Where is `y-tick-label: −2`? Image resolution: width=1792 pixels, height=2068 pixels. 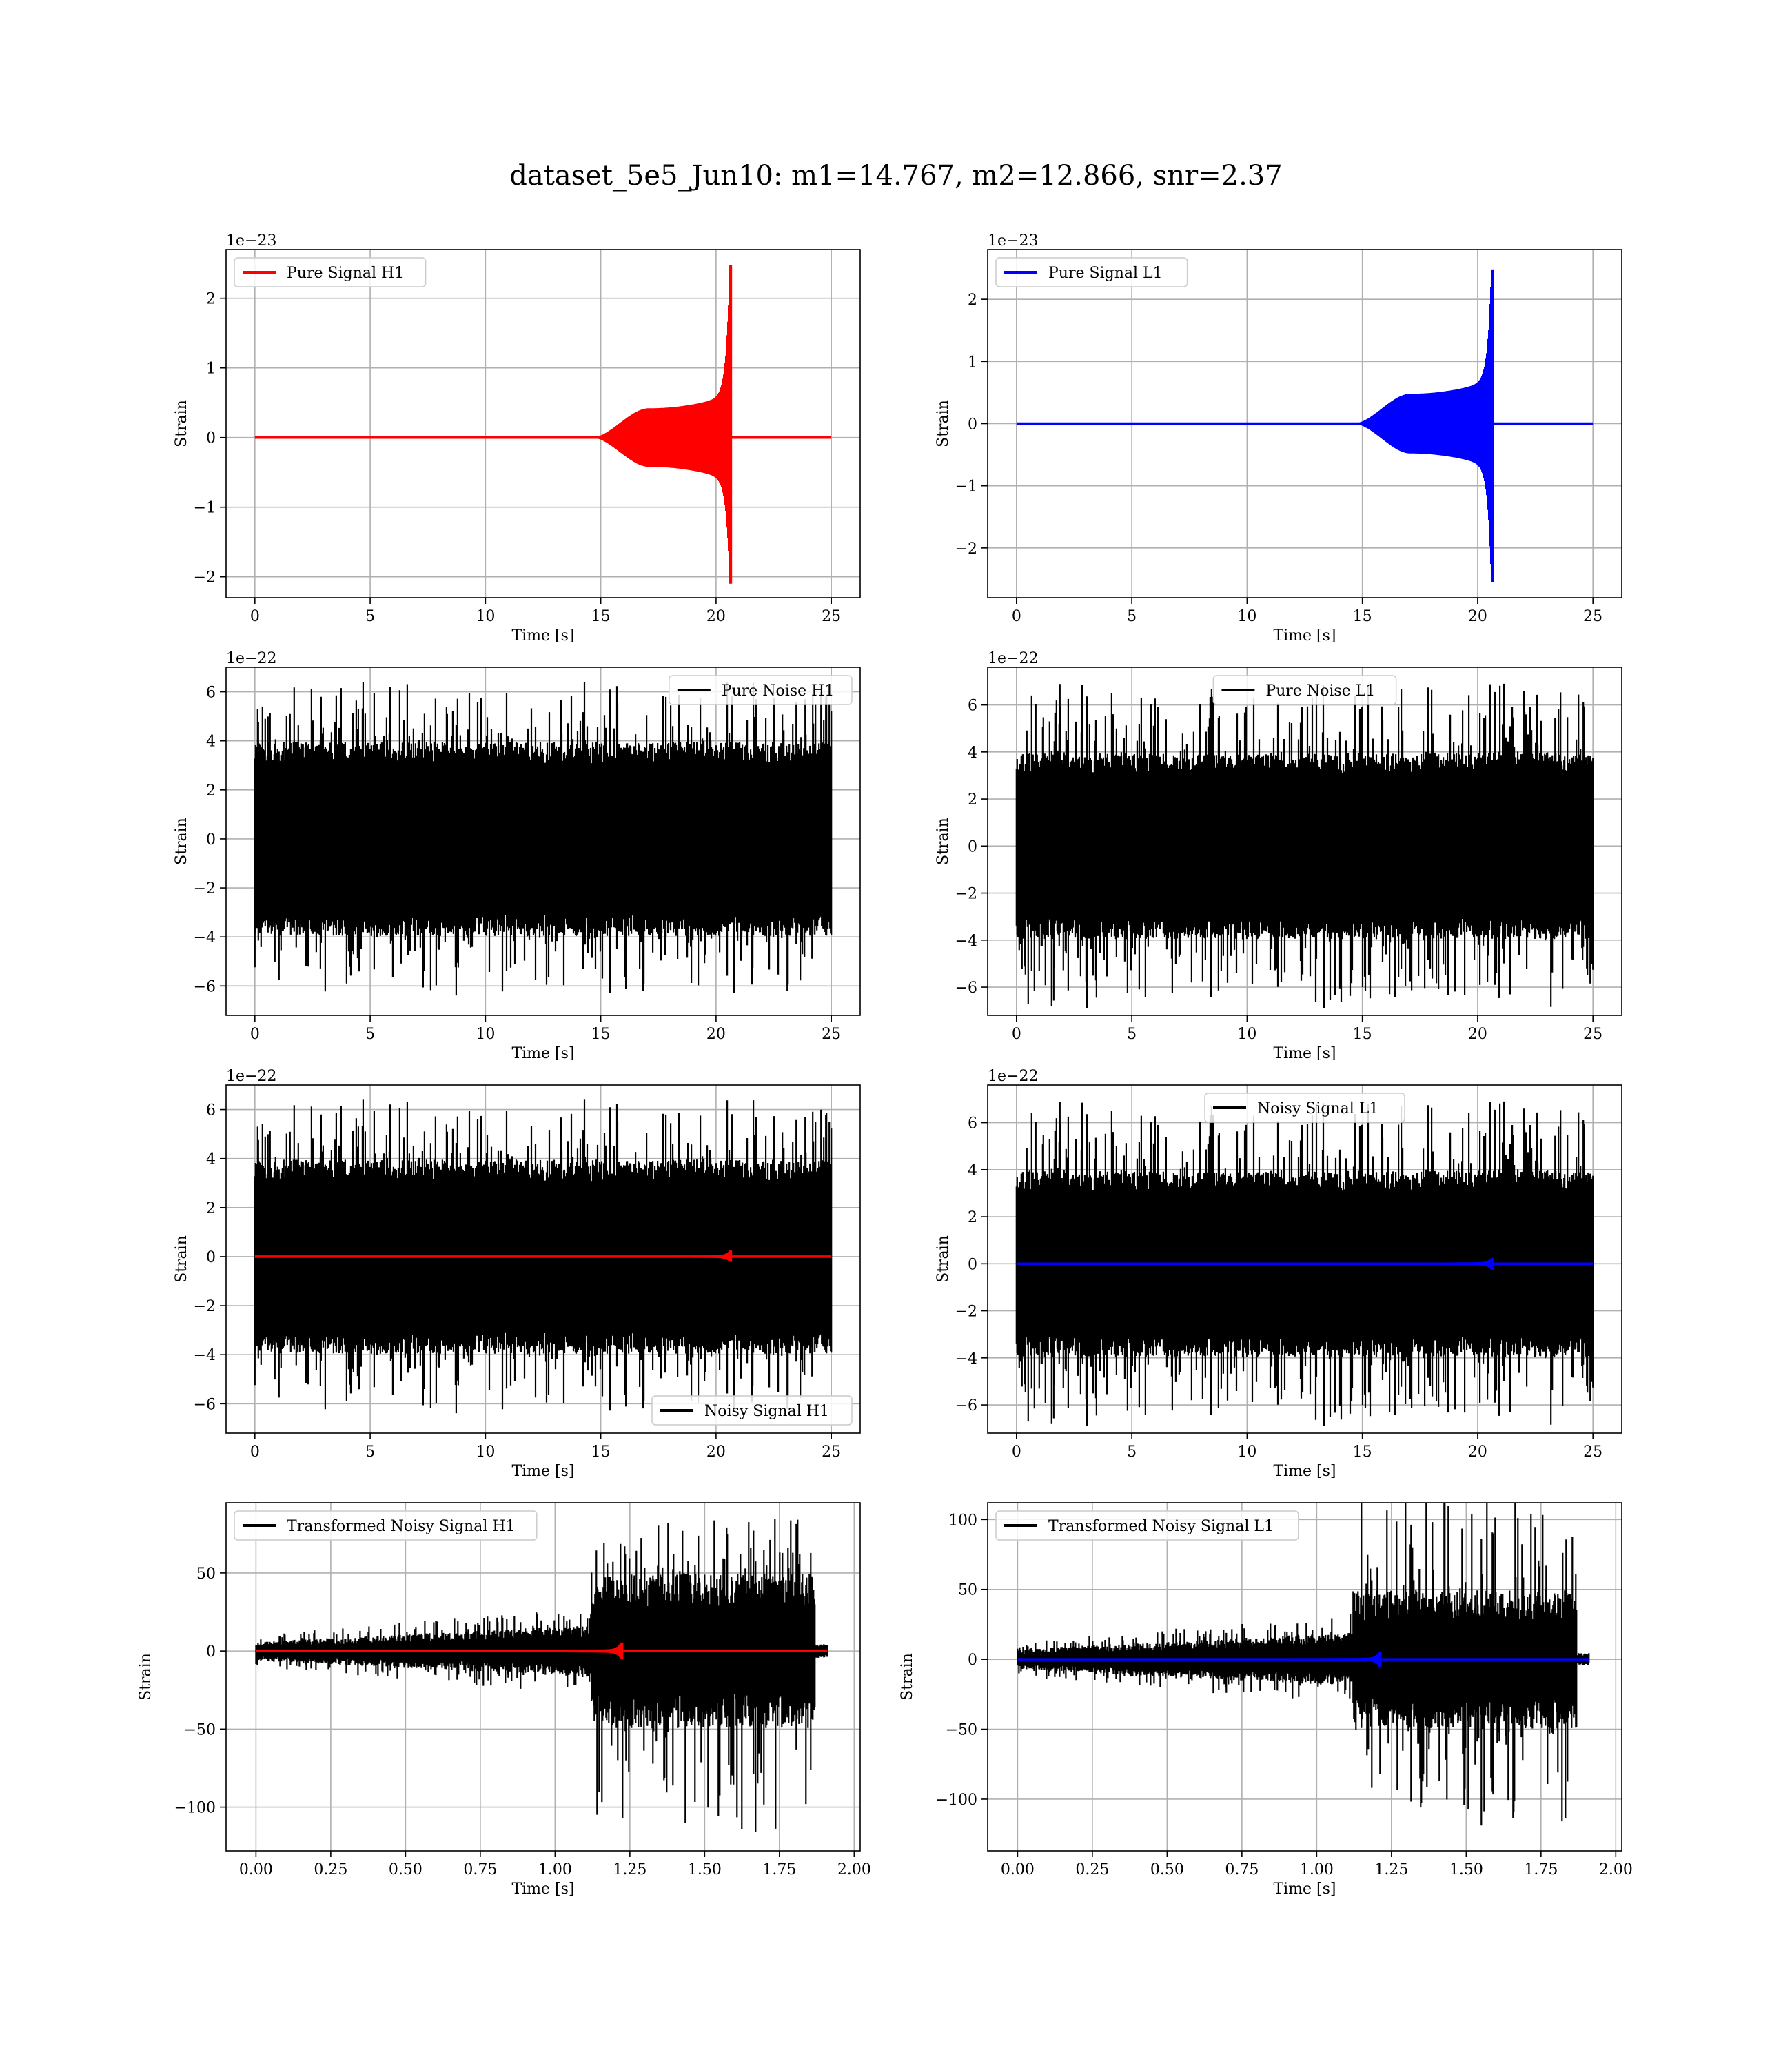
y-tick-label: −2 is located at coordinates (966, 1312).